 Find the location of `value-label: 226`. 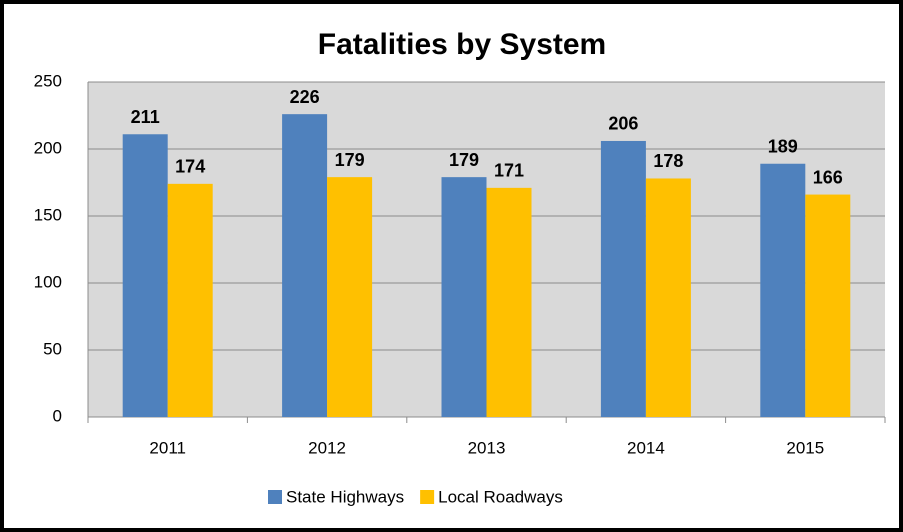

value-label: 226 is located at coordinates (305, 97).